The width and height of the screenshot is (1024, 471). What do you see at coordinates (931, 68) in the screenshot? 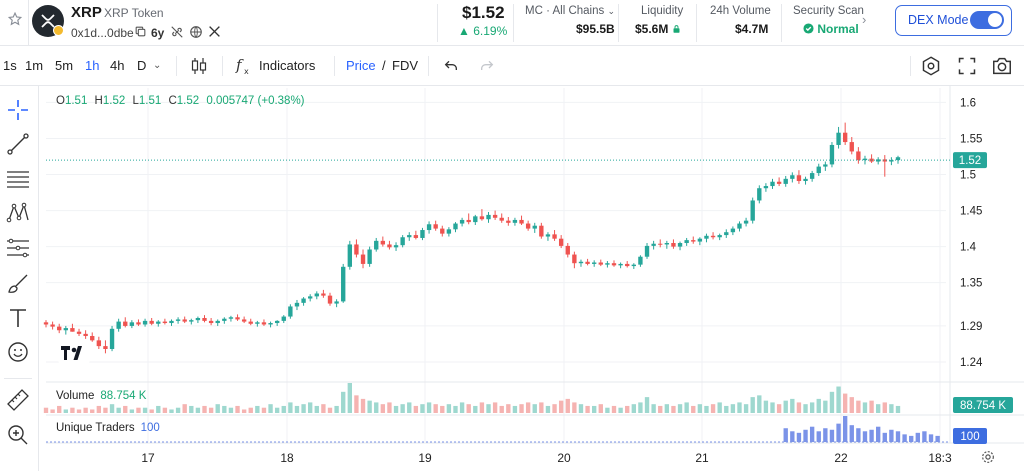
I see `settings-hexagon-icon` at bounding box center [931, 68].